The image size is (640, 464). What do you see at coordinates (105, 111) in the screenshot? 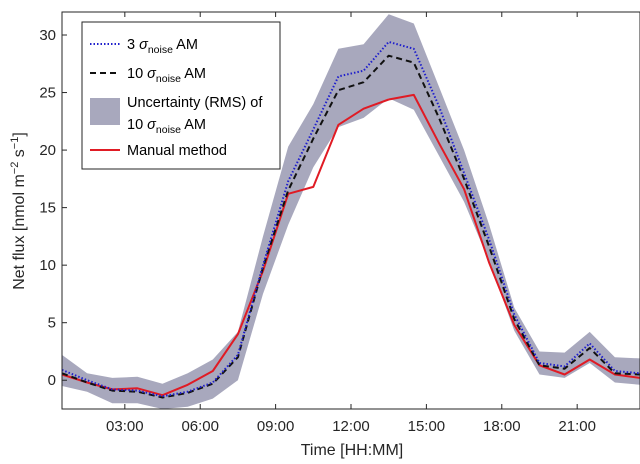
I see `legend-swatch-uncertainty` at bounding box center [105, 111].